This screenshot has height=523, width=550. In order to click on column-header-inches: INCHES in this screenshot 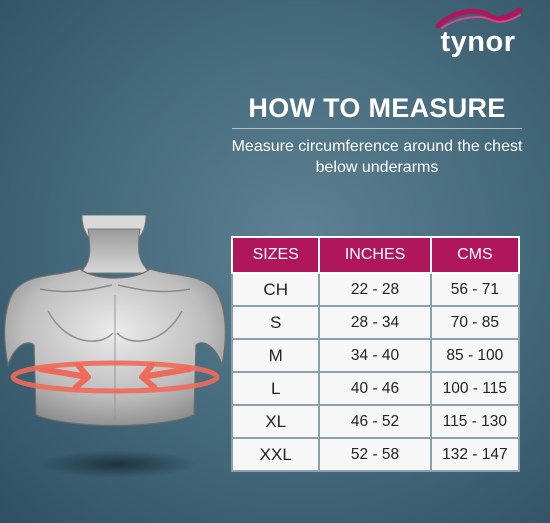, I will do `click(375, 255)`.